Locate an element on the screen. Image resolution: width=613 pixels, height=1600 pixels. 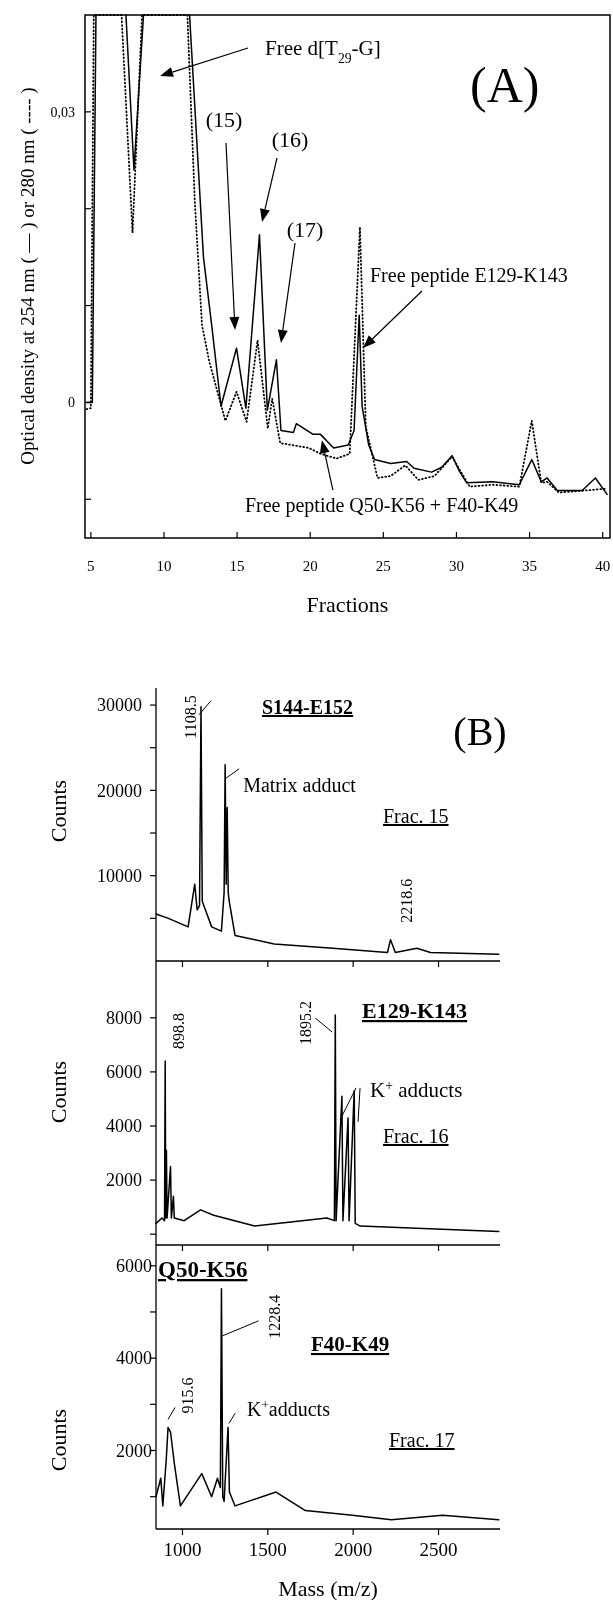
annotation: F40-K49 is located at coordinates (350, 1344).